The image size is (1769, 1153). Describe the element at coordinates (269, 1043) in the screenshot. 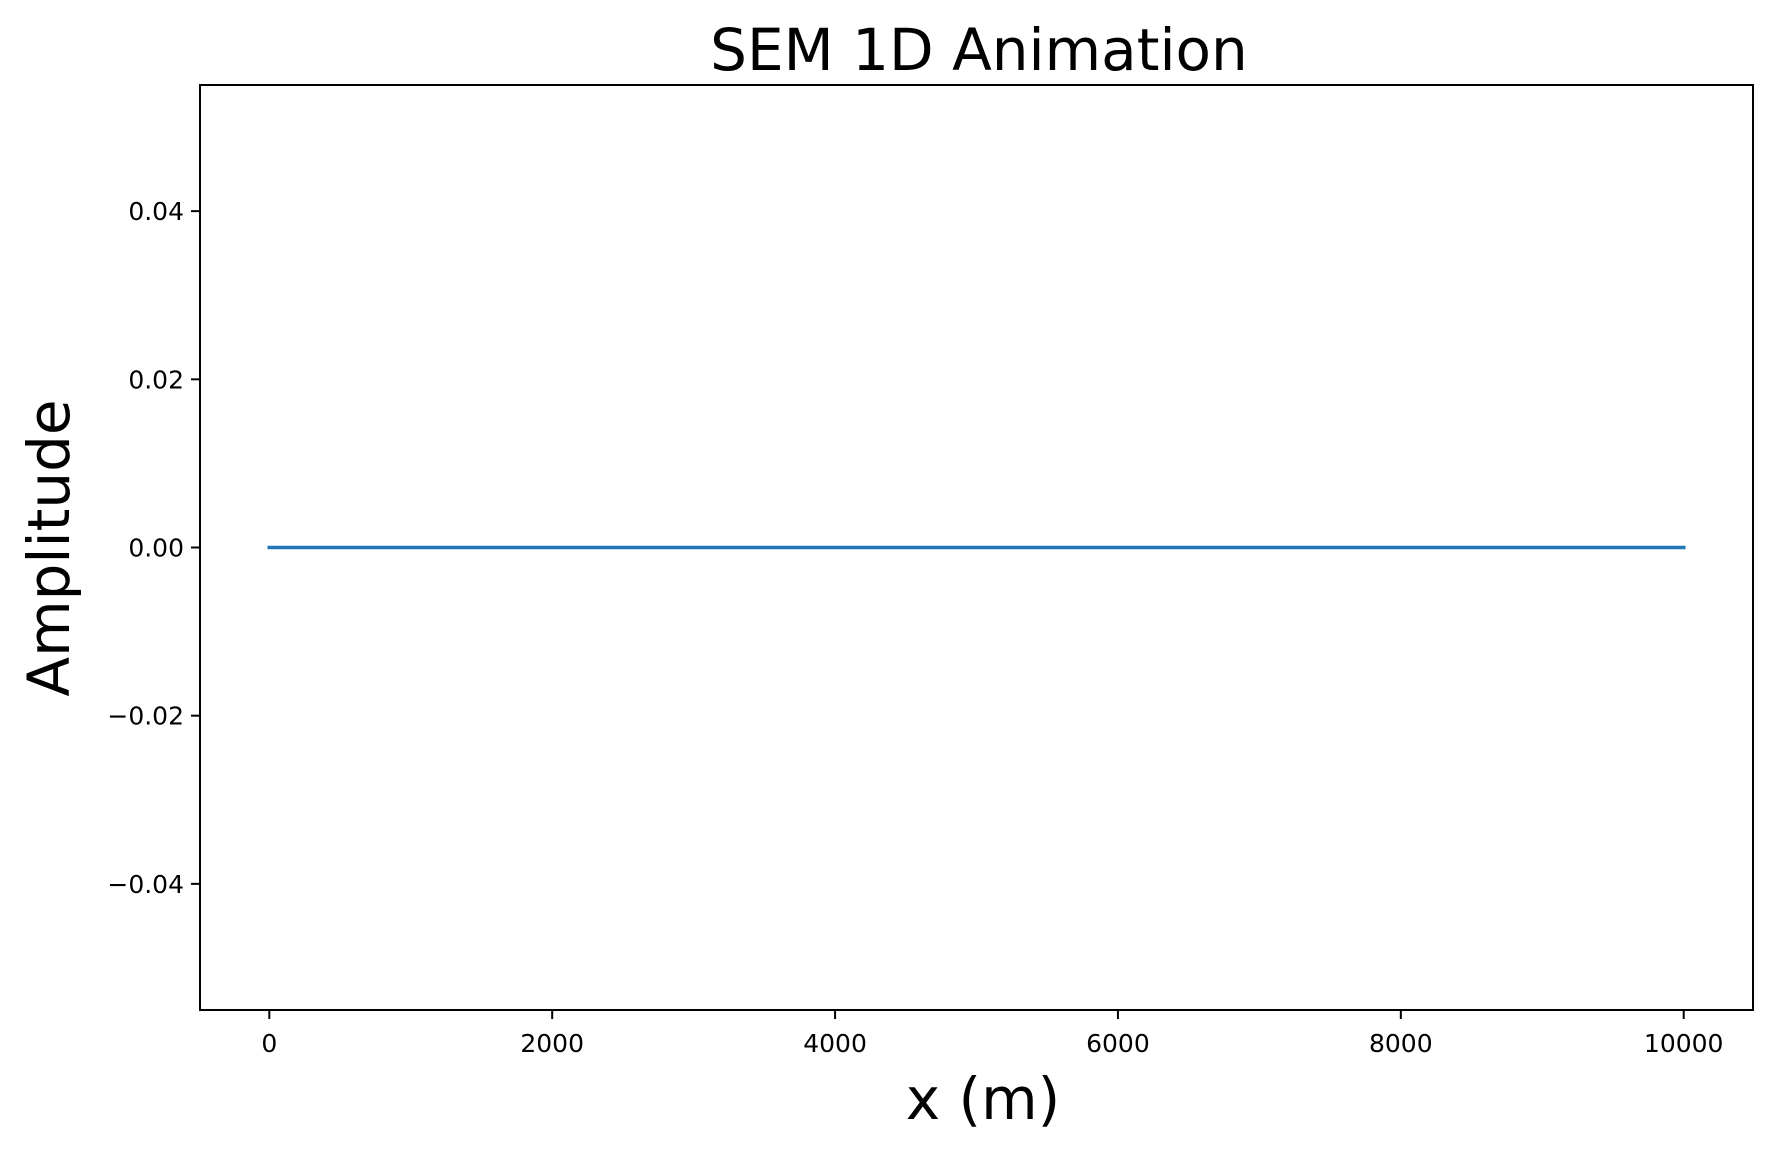

I see `x-tick-label: 0` at that location.